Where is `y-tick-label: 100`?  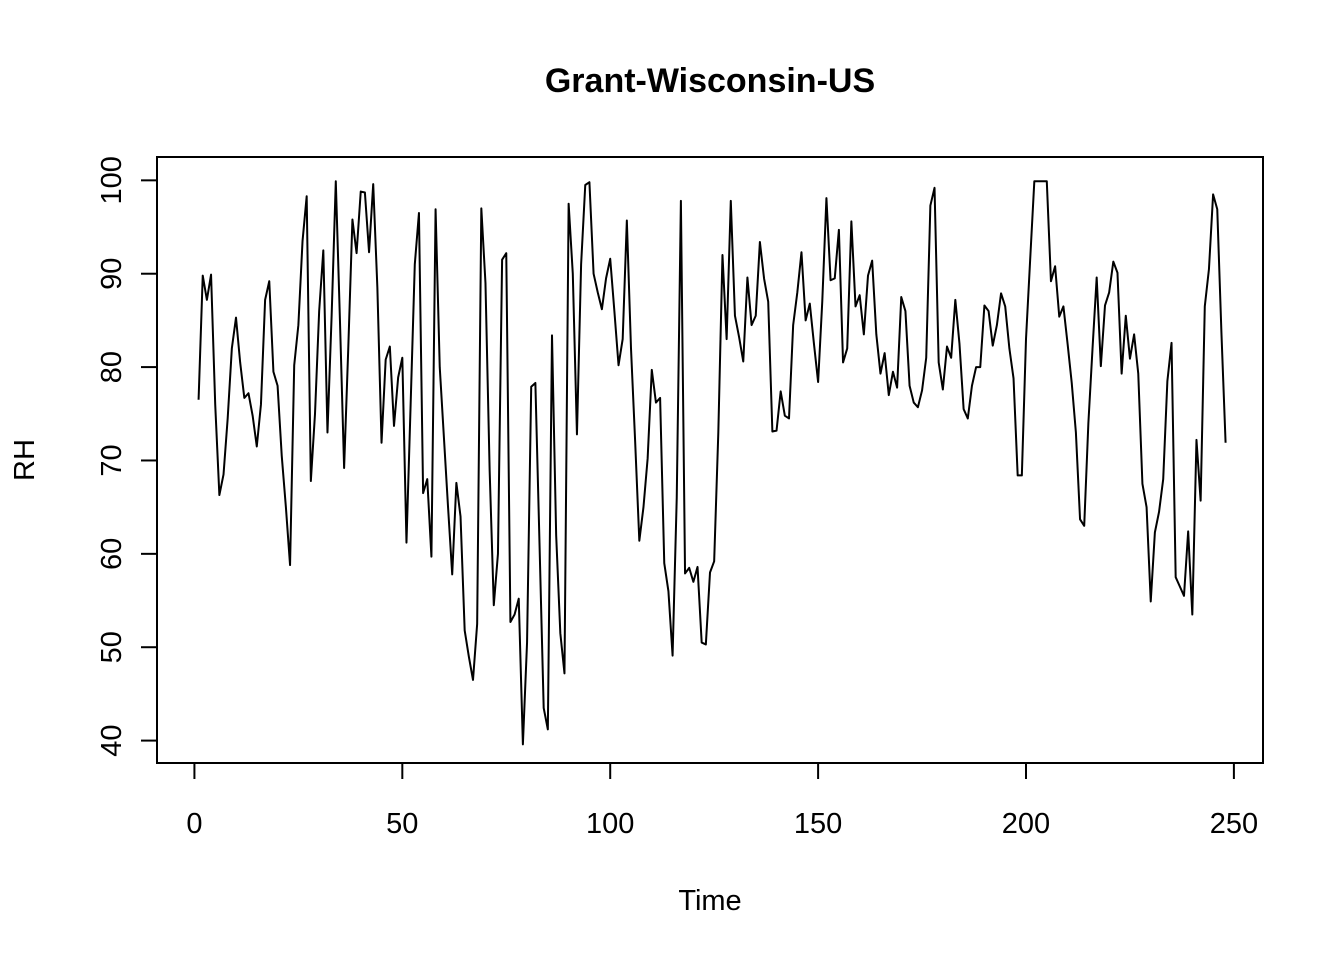 y-tick-label: 100 is located at coordinates (112, 180).